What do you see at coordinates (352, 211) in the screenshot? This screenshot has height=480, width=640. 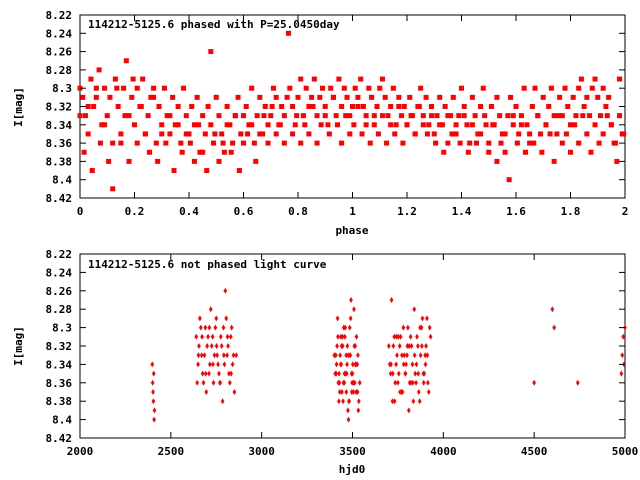 I see `x-tick-label: 1` at bounding box center [352, 211].